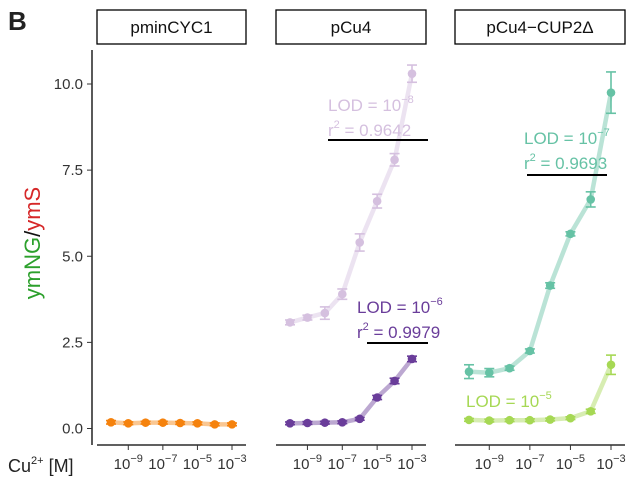  Describe the element at coordinates (59, 466) in the screenshot. I see `x-axis-title-unit: [M]` at that location.